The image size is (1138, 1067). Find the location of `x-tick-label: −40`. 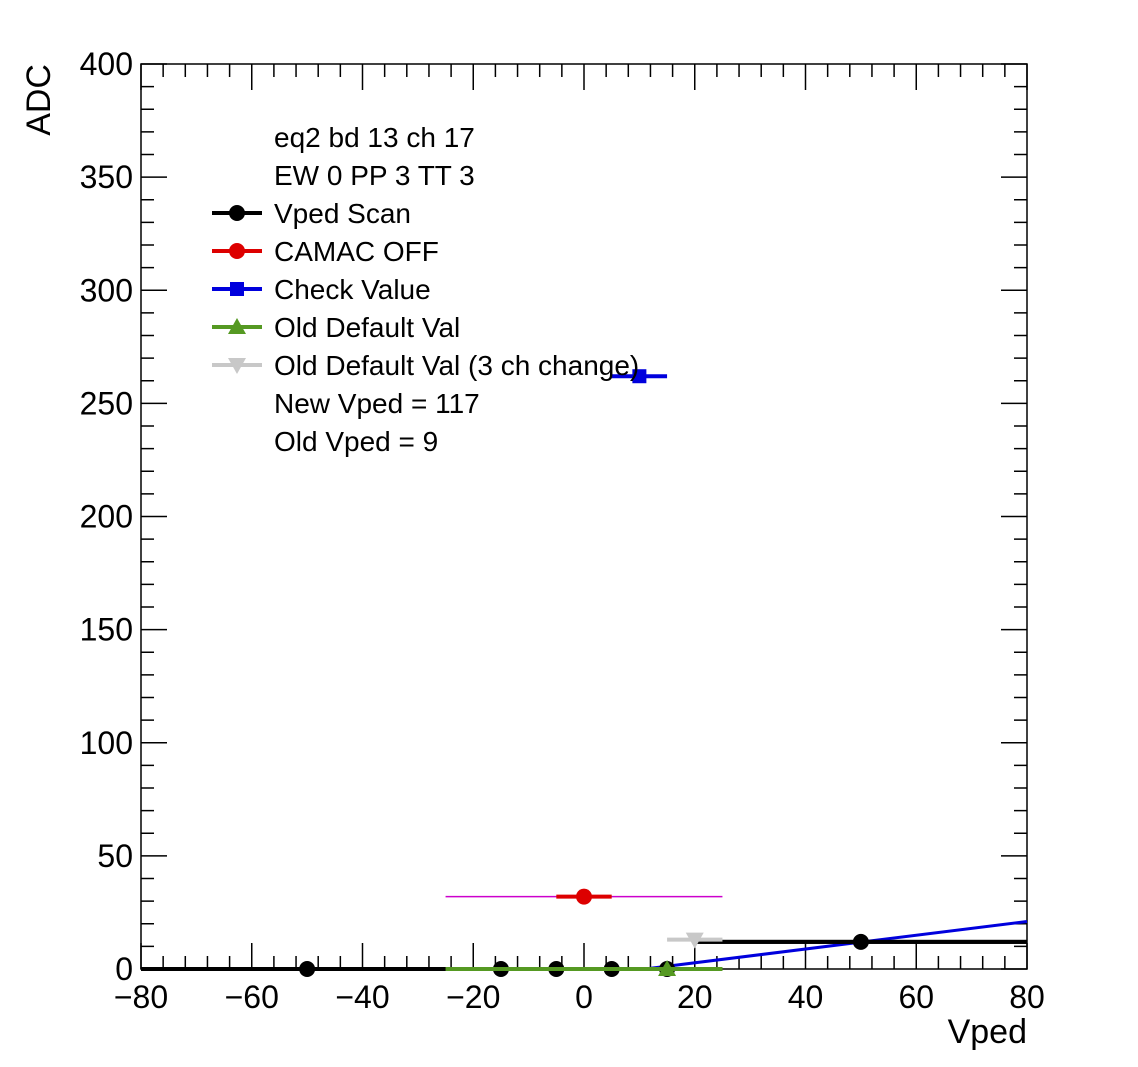

x-tick-label: −40 is located at coordinates (362, 997).